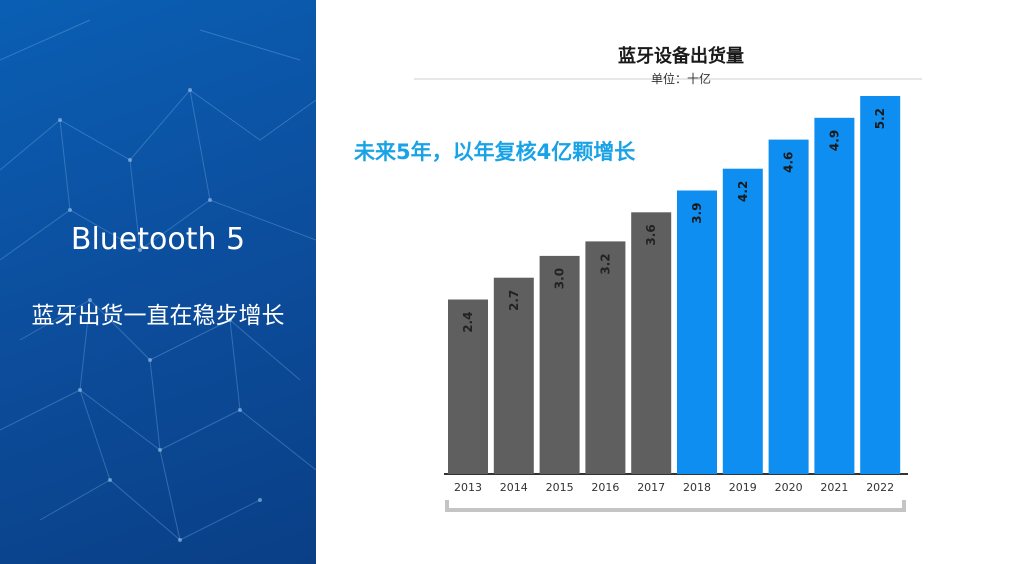 This screenshot has width=1012, height=564. Describe the element at coordinates (651, 234) in the screenshot. I see `bar-value-label: 3.6` at that location.